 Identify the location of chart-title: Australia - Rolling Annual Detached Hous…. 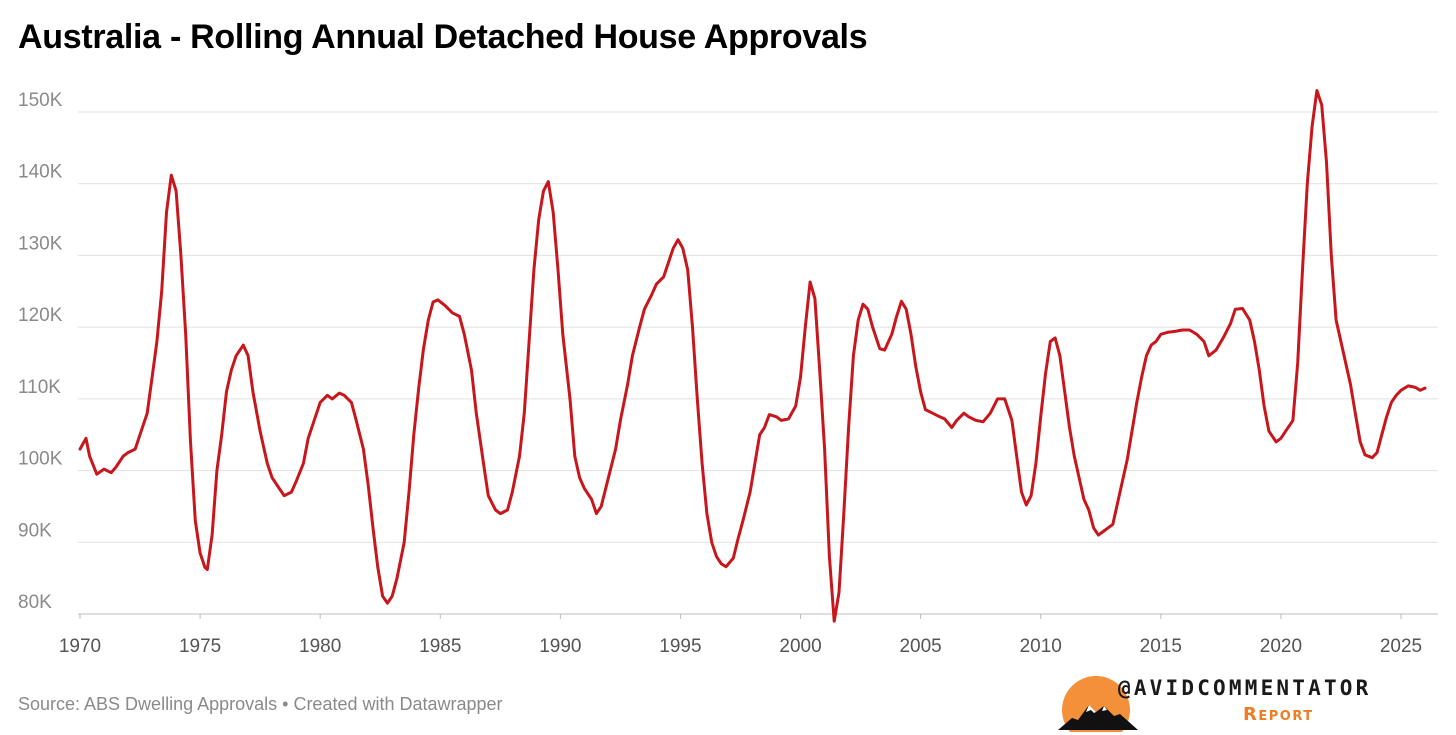
(443, 37).